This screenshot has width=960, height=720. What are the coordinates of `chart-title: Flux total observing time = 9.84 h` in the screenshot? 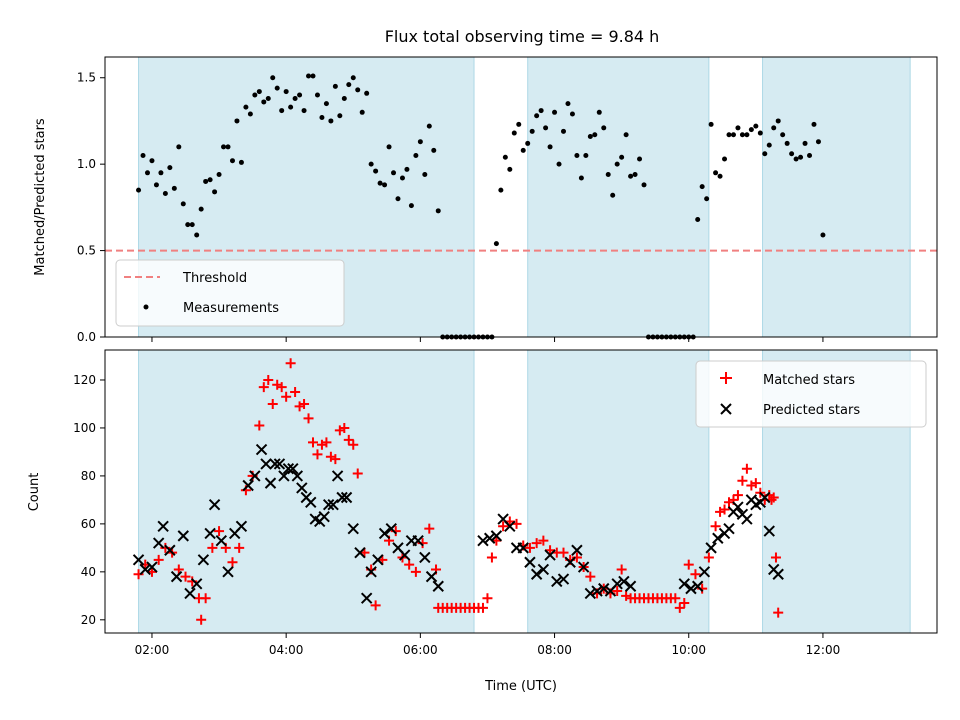 It's located at (522, 36).